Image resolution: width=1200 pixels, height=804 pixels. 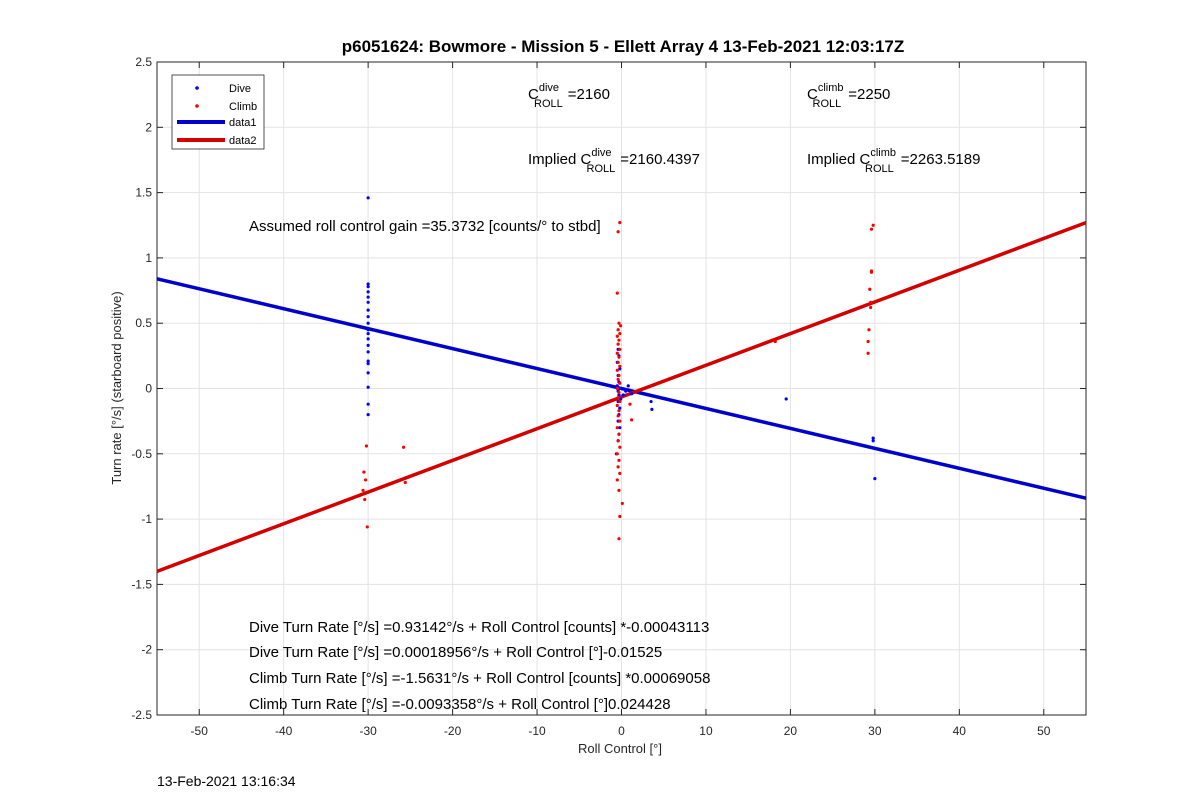 What do you see at coordinates (148, 127) in the screenshot?
I see `y-tick-label: 2` at bounding box center [148, 127].